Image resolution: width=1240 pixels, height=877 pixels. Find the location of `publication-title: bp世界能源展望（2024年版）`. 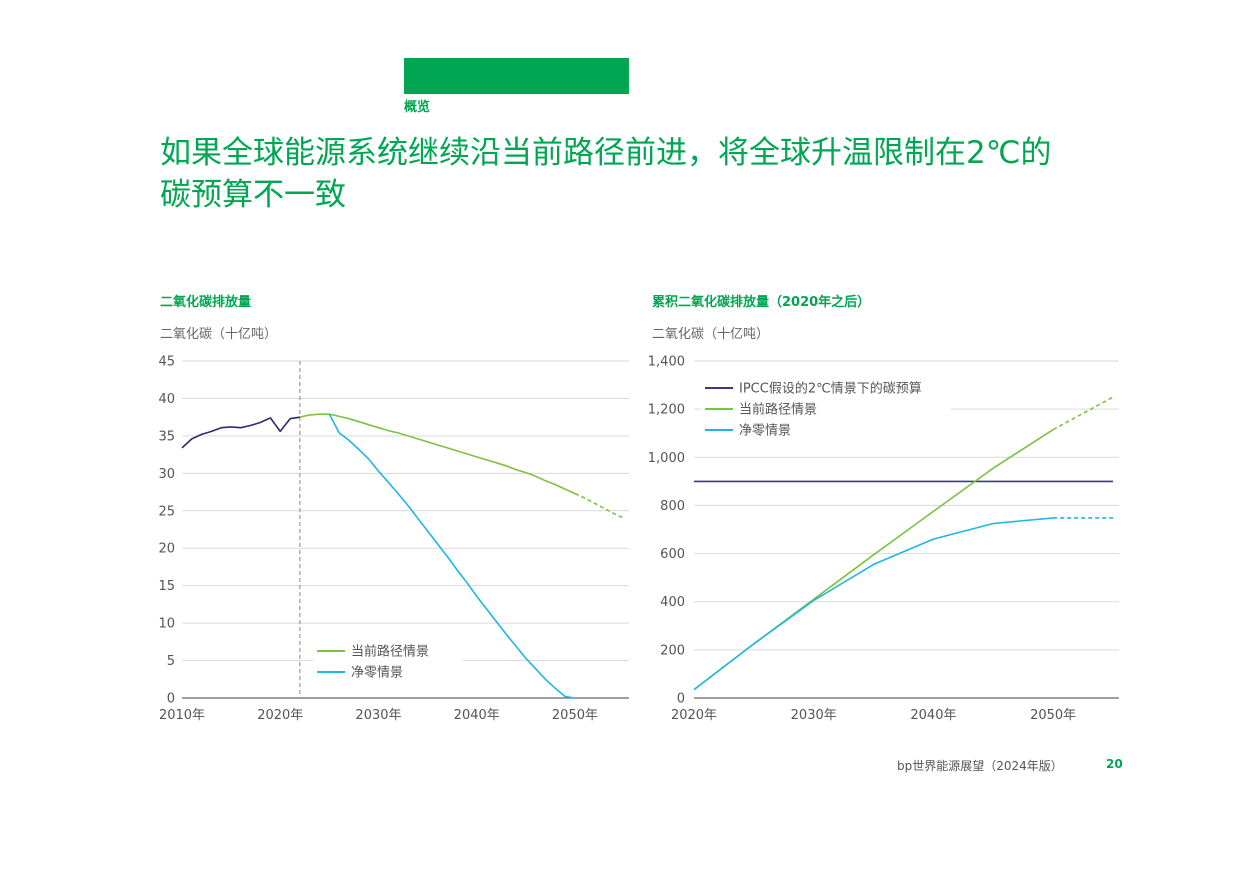

publication-title: bp世界能源展望（2024年版） is located at coordinates (980, 766).